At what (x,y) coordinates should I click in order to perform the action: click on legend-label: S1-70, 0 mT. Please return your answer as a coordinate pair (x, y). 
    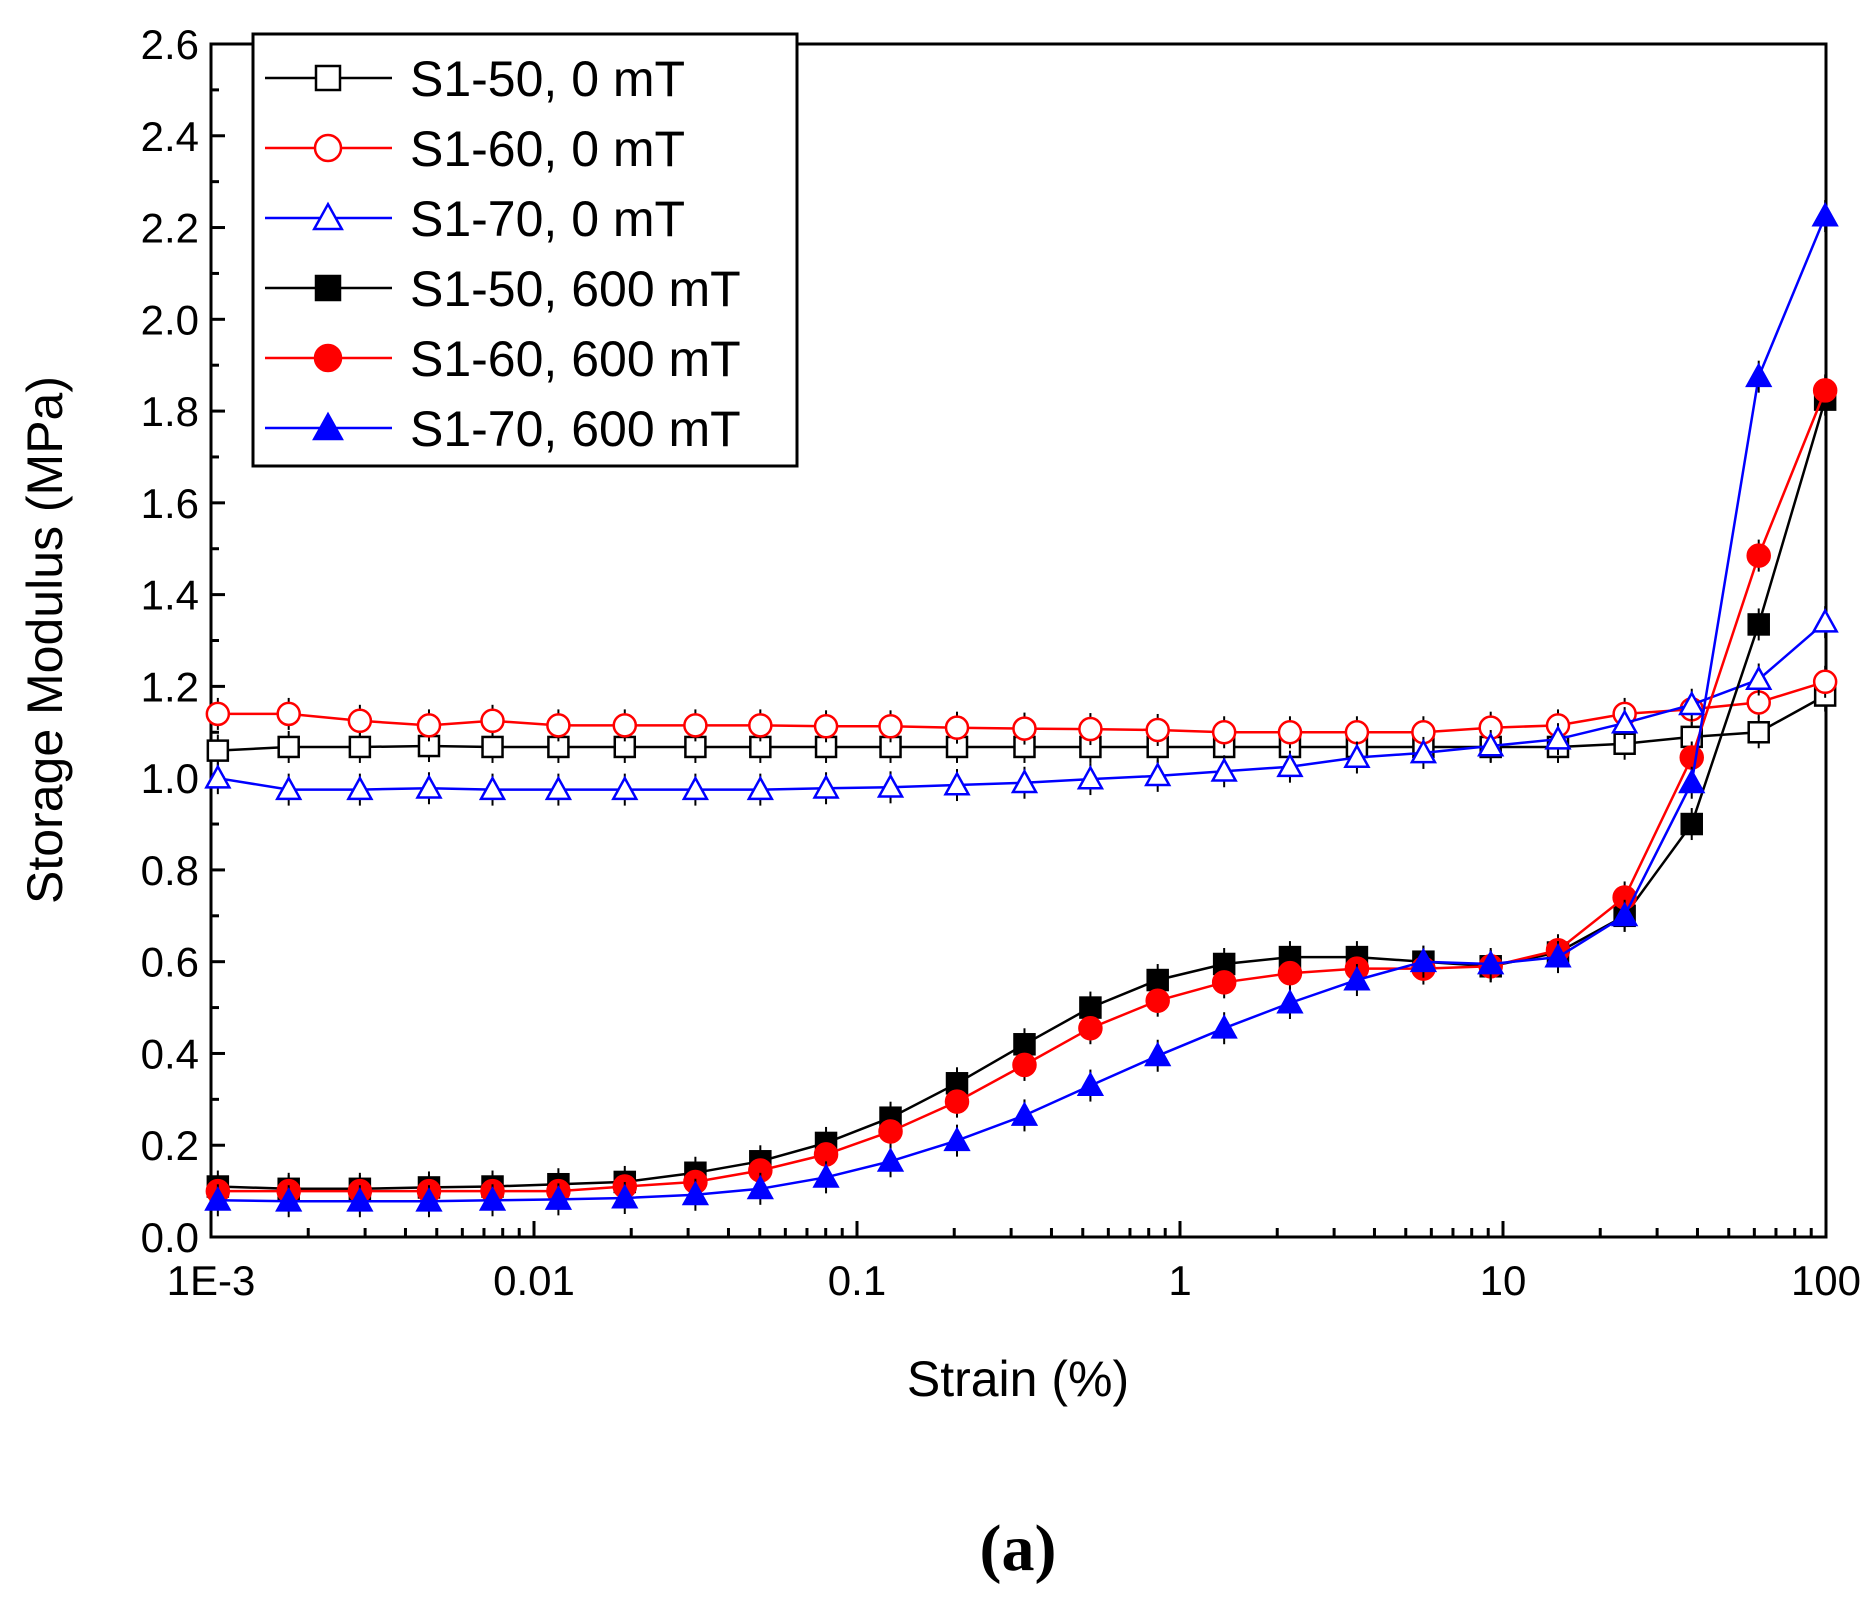
    Looking at the image, I should click on (547, 219).